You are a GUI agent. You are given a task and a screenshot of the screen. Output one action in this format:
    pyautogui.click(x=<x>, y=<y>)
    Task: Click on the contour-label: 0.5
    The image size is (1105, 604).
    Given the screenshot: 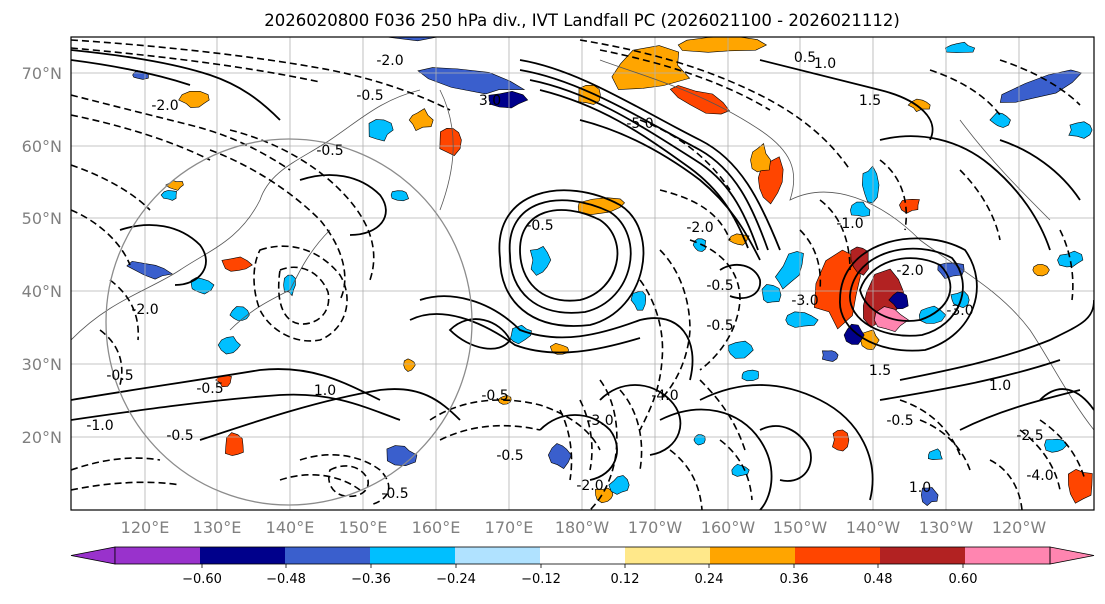 What is the action you would take?
    pyautogui.click(x=805, y=58)
    